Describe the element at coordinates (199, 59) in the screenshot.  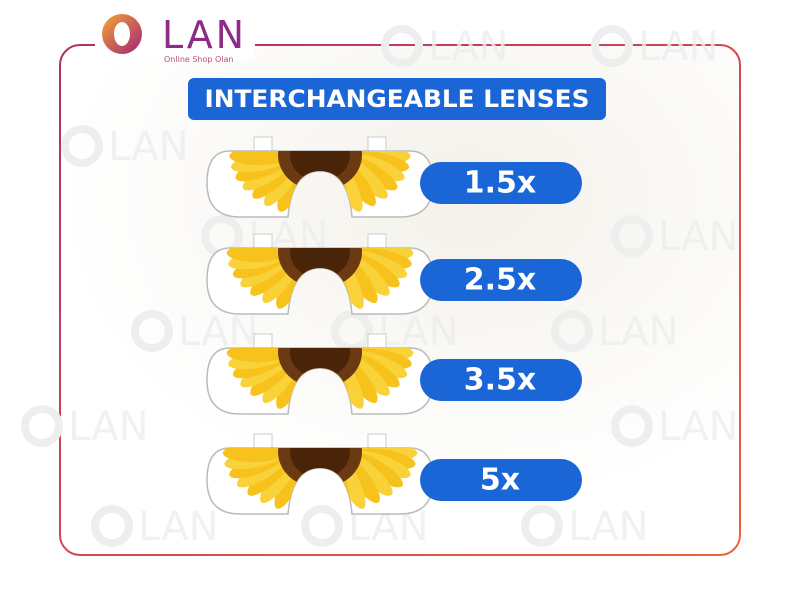
I see `logo-tagline: Online Shop Olan` at that location.